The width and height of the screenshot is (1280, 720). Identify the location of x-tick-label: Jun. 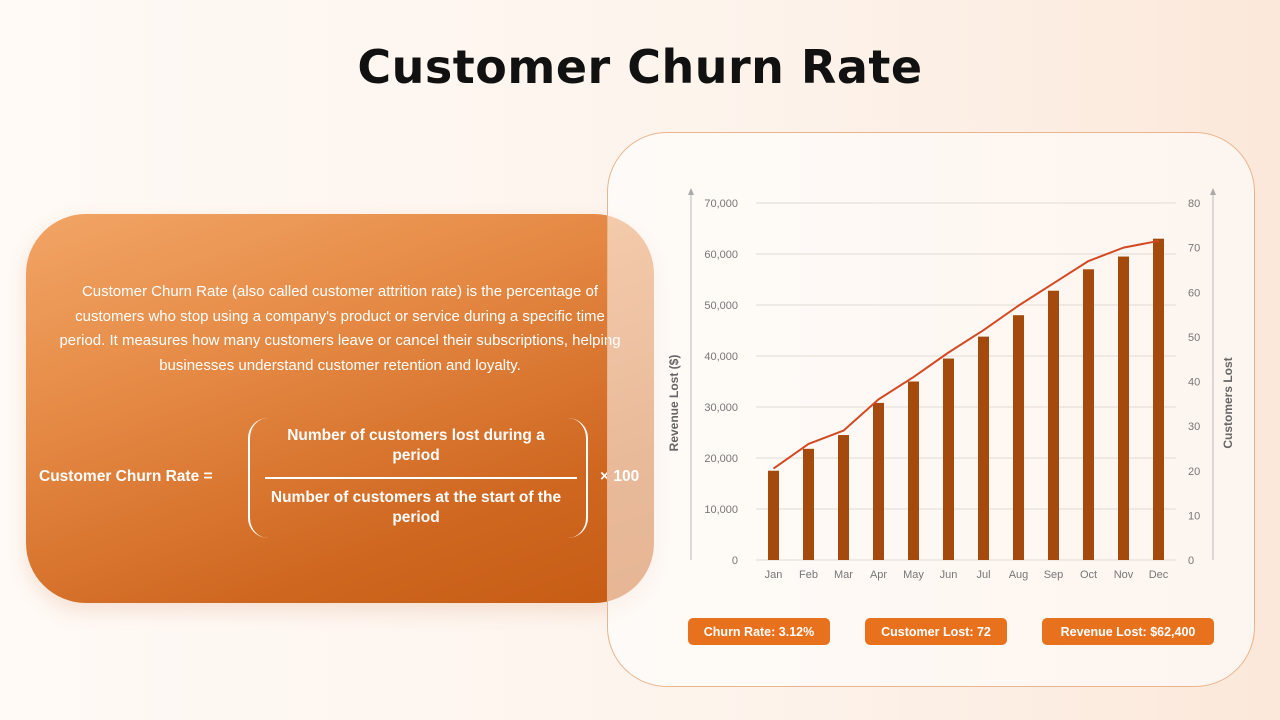
(949, 575).